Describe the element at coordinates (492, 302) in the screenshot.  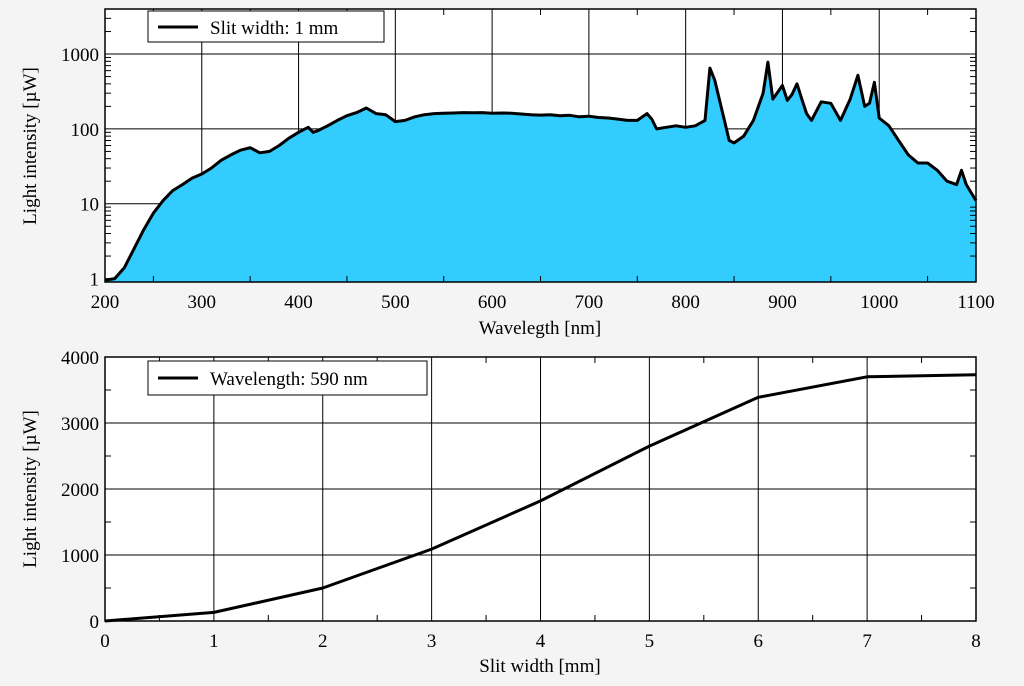
I see `spectrum-x-tick-label: 600` at that location.